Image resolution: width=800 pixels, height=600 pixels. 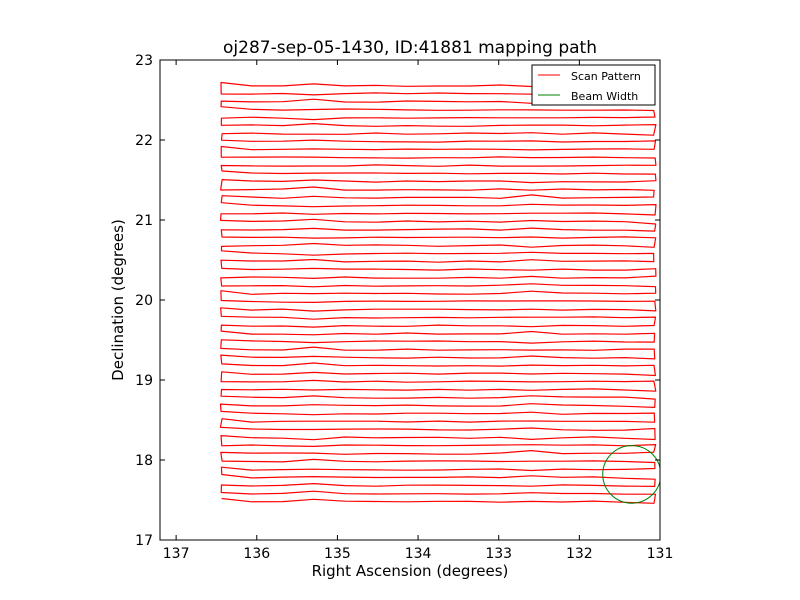 What do you see at coordinates (118, 300) in the screenshot?
I see `y-axis-label: Declination (degrees)` at bounding box center [118, 300].